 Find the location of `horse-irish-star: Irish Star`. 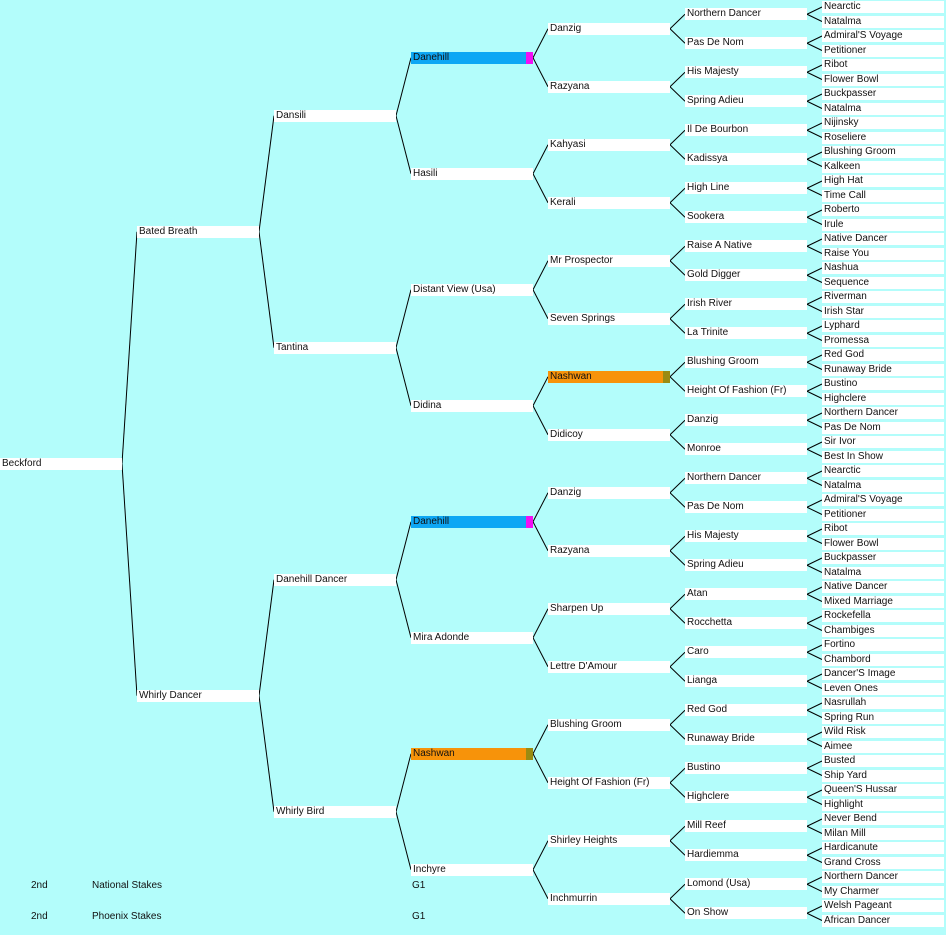

horse-irish-star: Irish Star is located at coordinates (883, 311).